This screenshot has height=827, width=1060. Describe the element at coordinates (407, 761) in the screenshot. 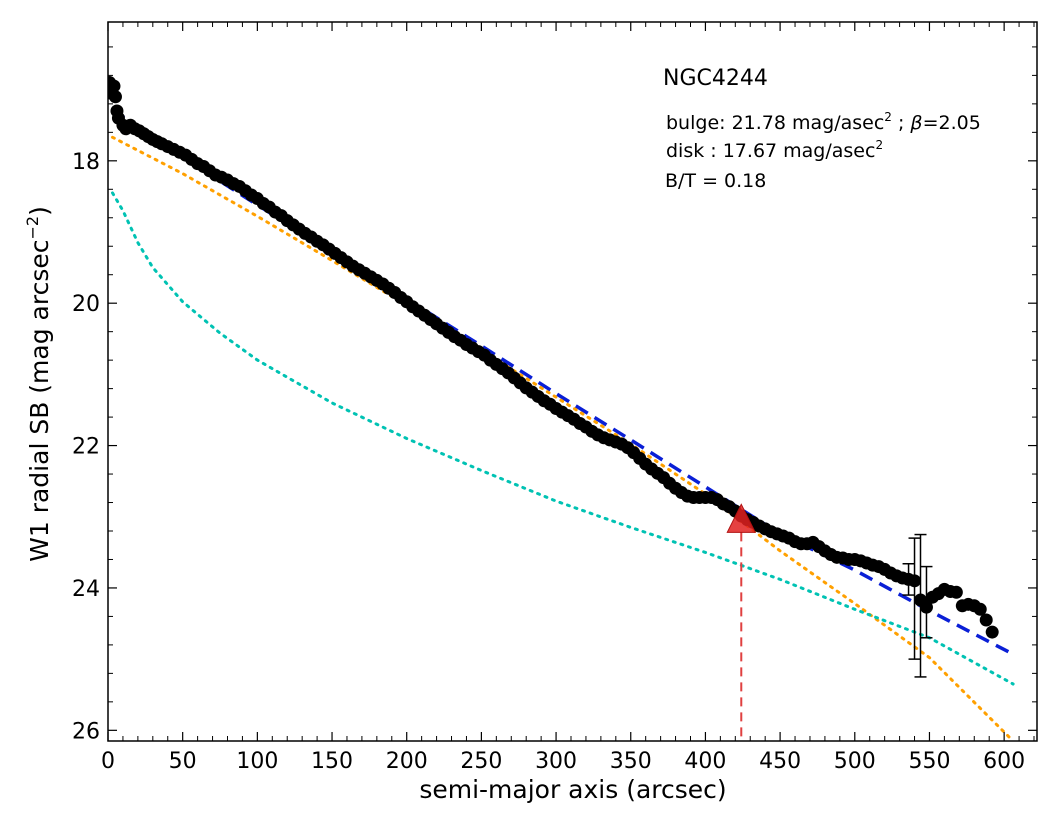

I see `x-tick-label: 200` at that location.